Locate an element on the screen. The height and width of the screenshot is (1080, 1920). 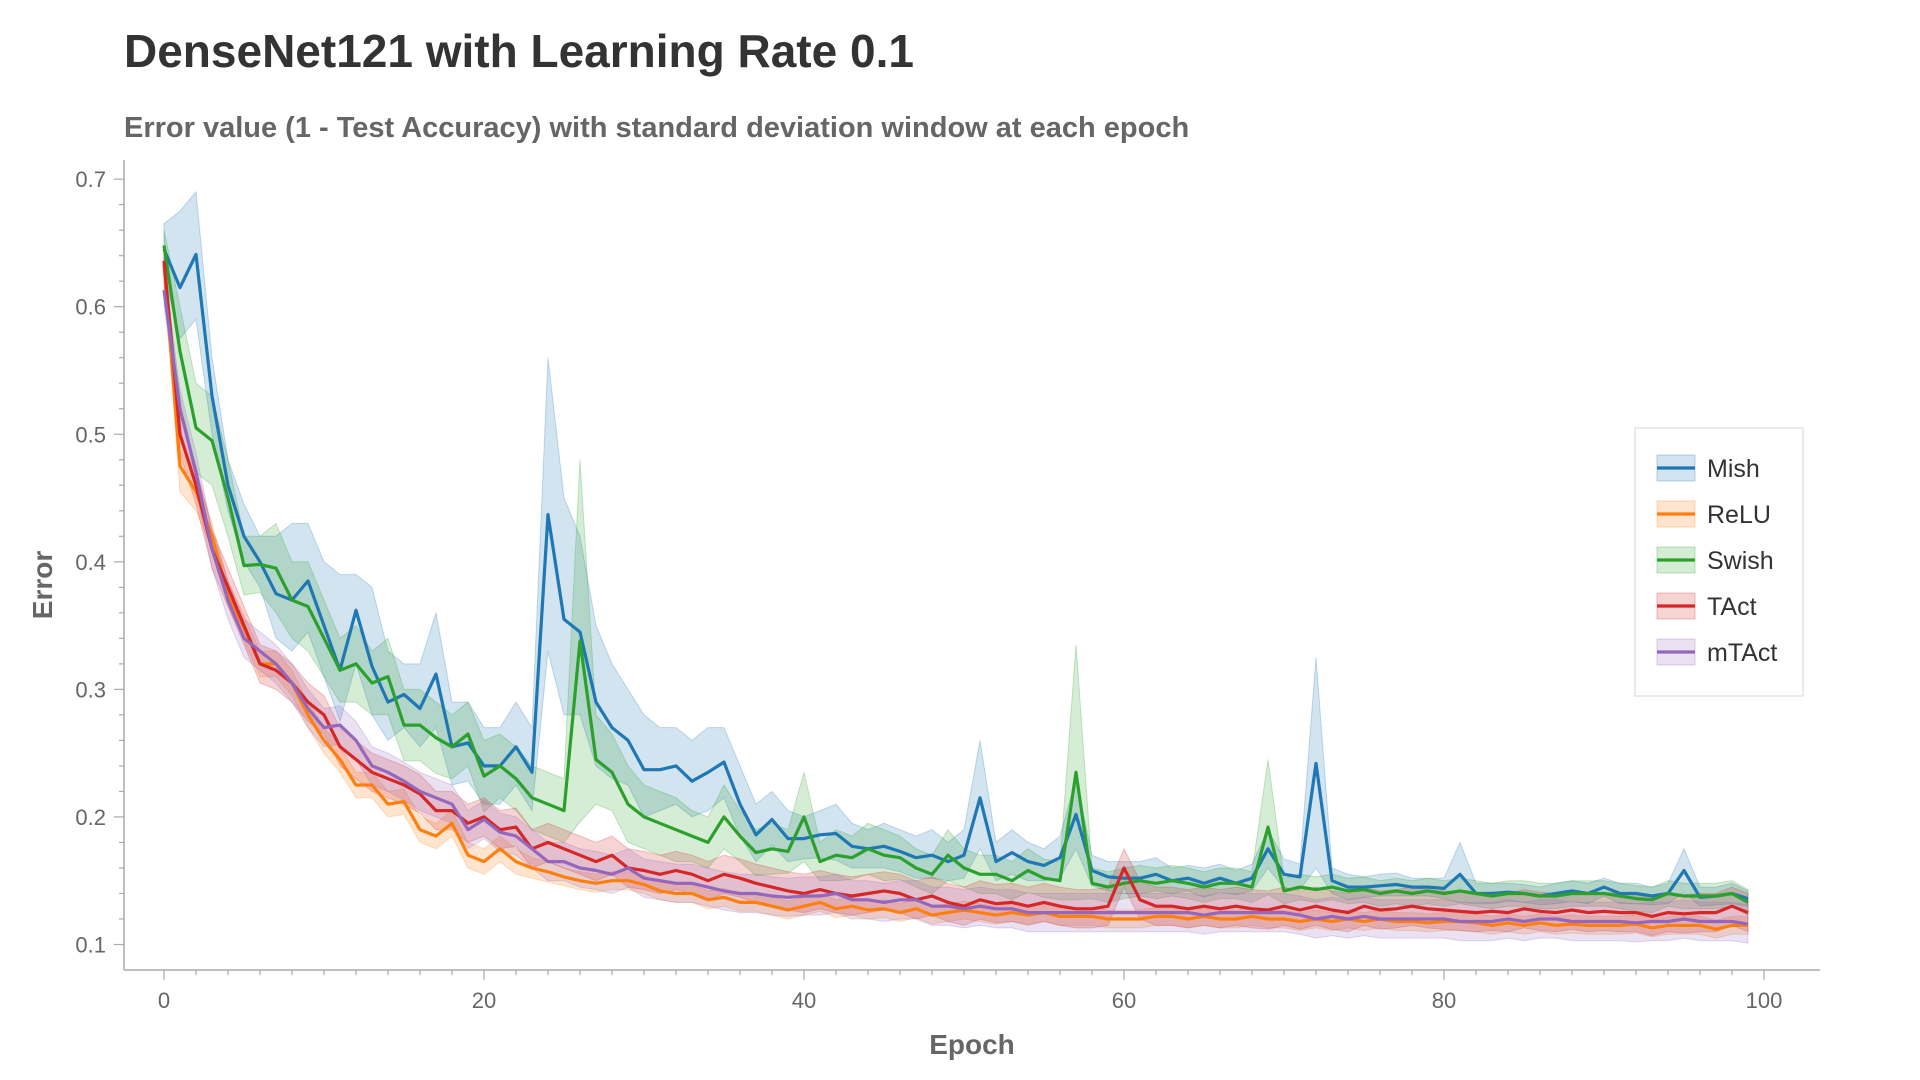
y-axis-label: Error is located at coordinates (42, 585).